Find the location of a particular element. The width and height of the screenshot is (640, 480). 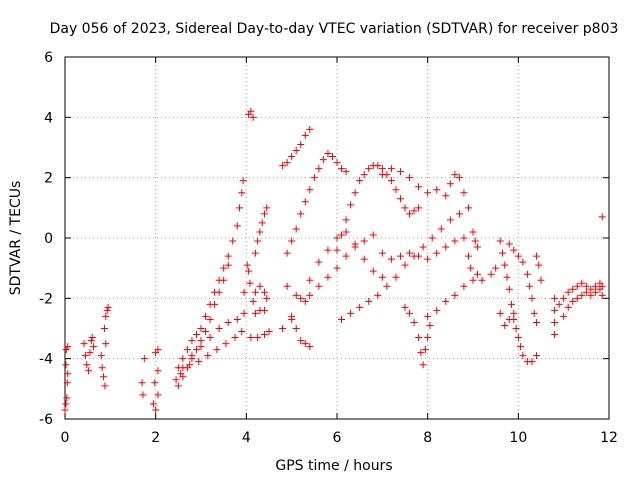

y-tick-label: -2 is located at coordinates (46, 299).